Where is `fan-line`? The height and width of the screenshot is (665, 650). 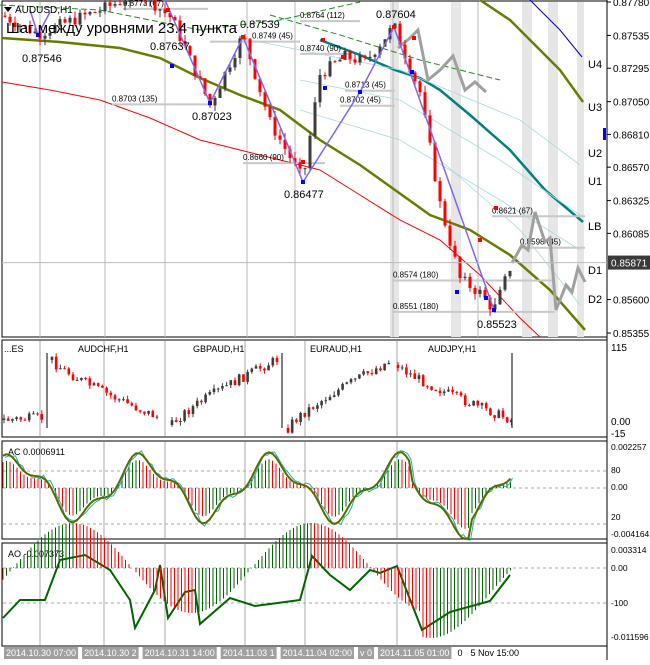
fan-line is located at coordinates (510, 232).